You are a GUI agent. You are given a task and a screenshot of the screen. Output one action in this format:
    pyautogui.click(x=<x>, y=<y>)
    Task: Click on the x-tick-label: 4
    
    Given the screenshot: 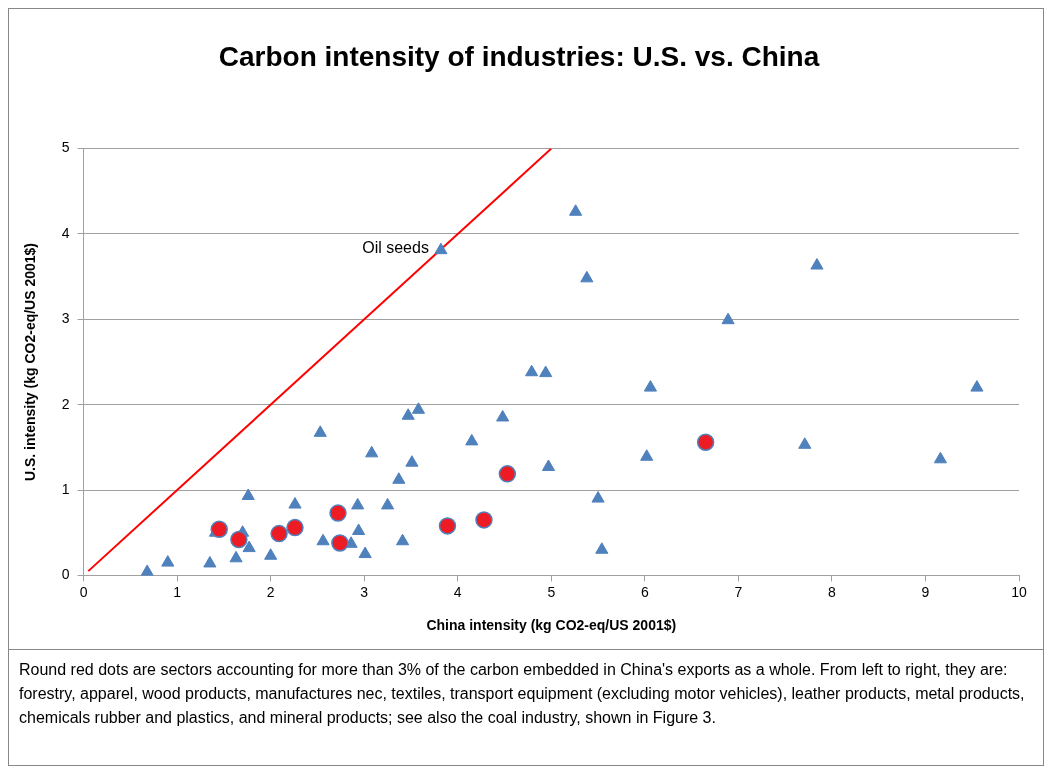 What is the action you would take?
    pyautogui.click(x=457, y=591)
    